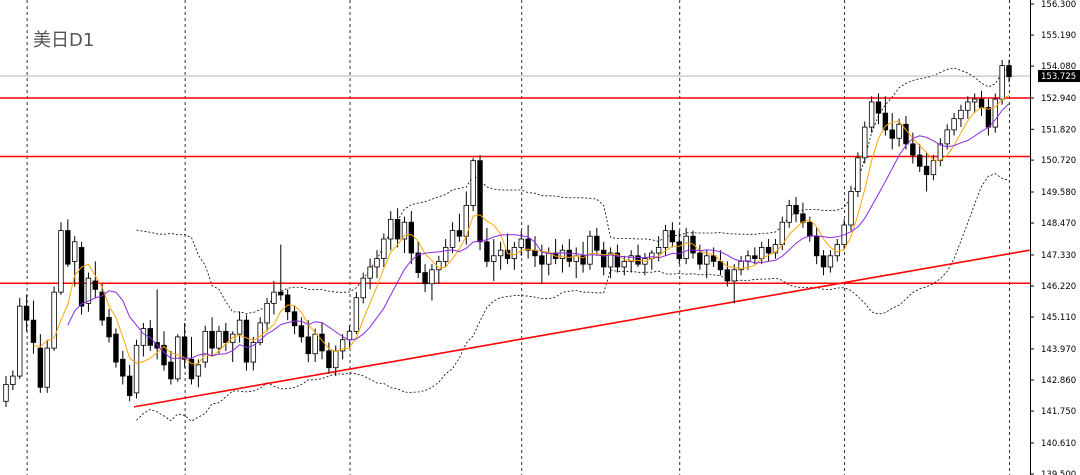  Describe the element at coordinates (1058, 193) in the screenshot. I see `price-tick-label: 149.580` at that location.